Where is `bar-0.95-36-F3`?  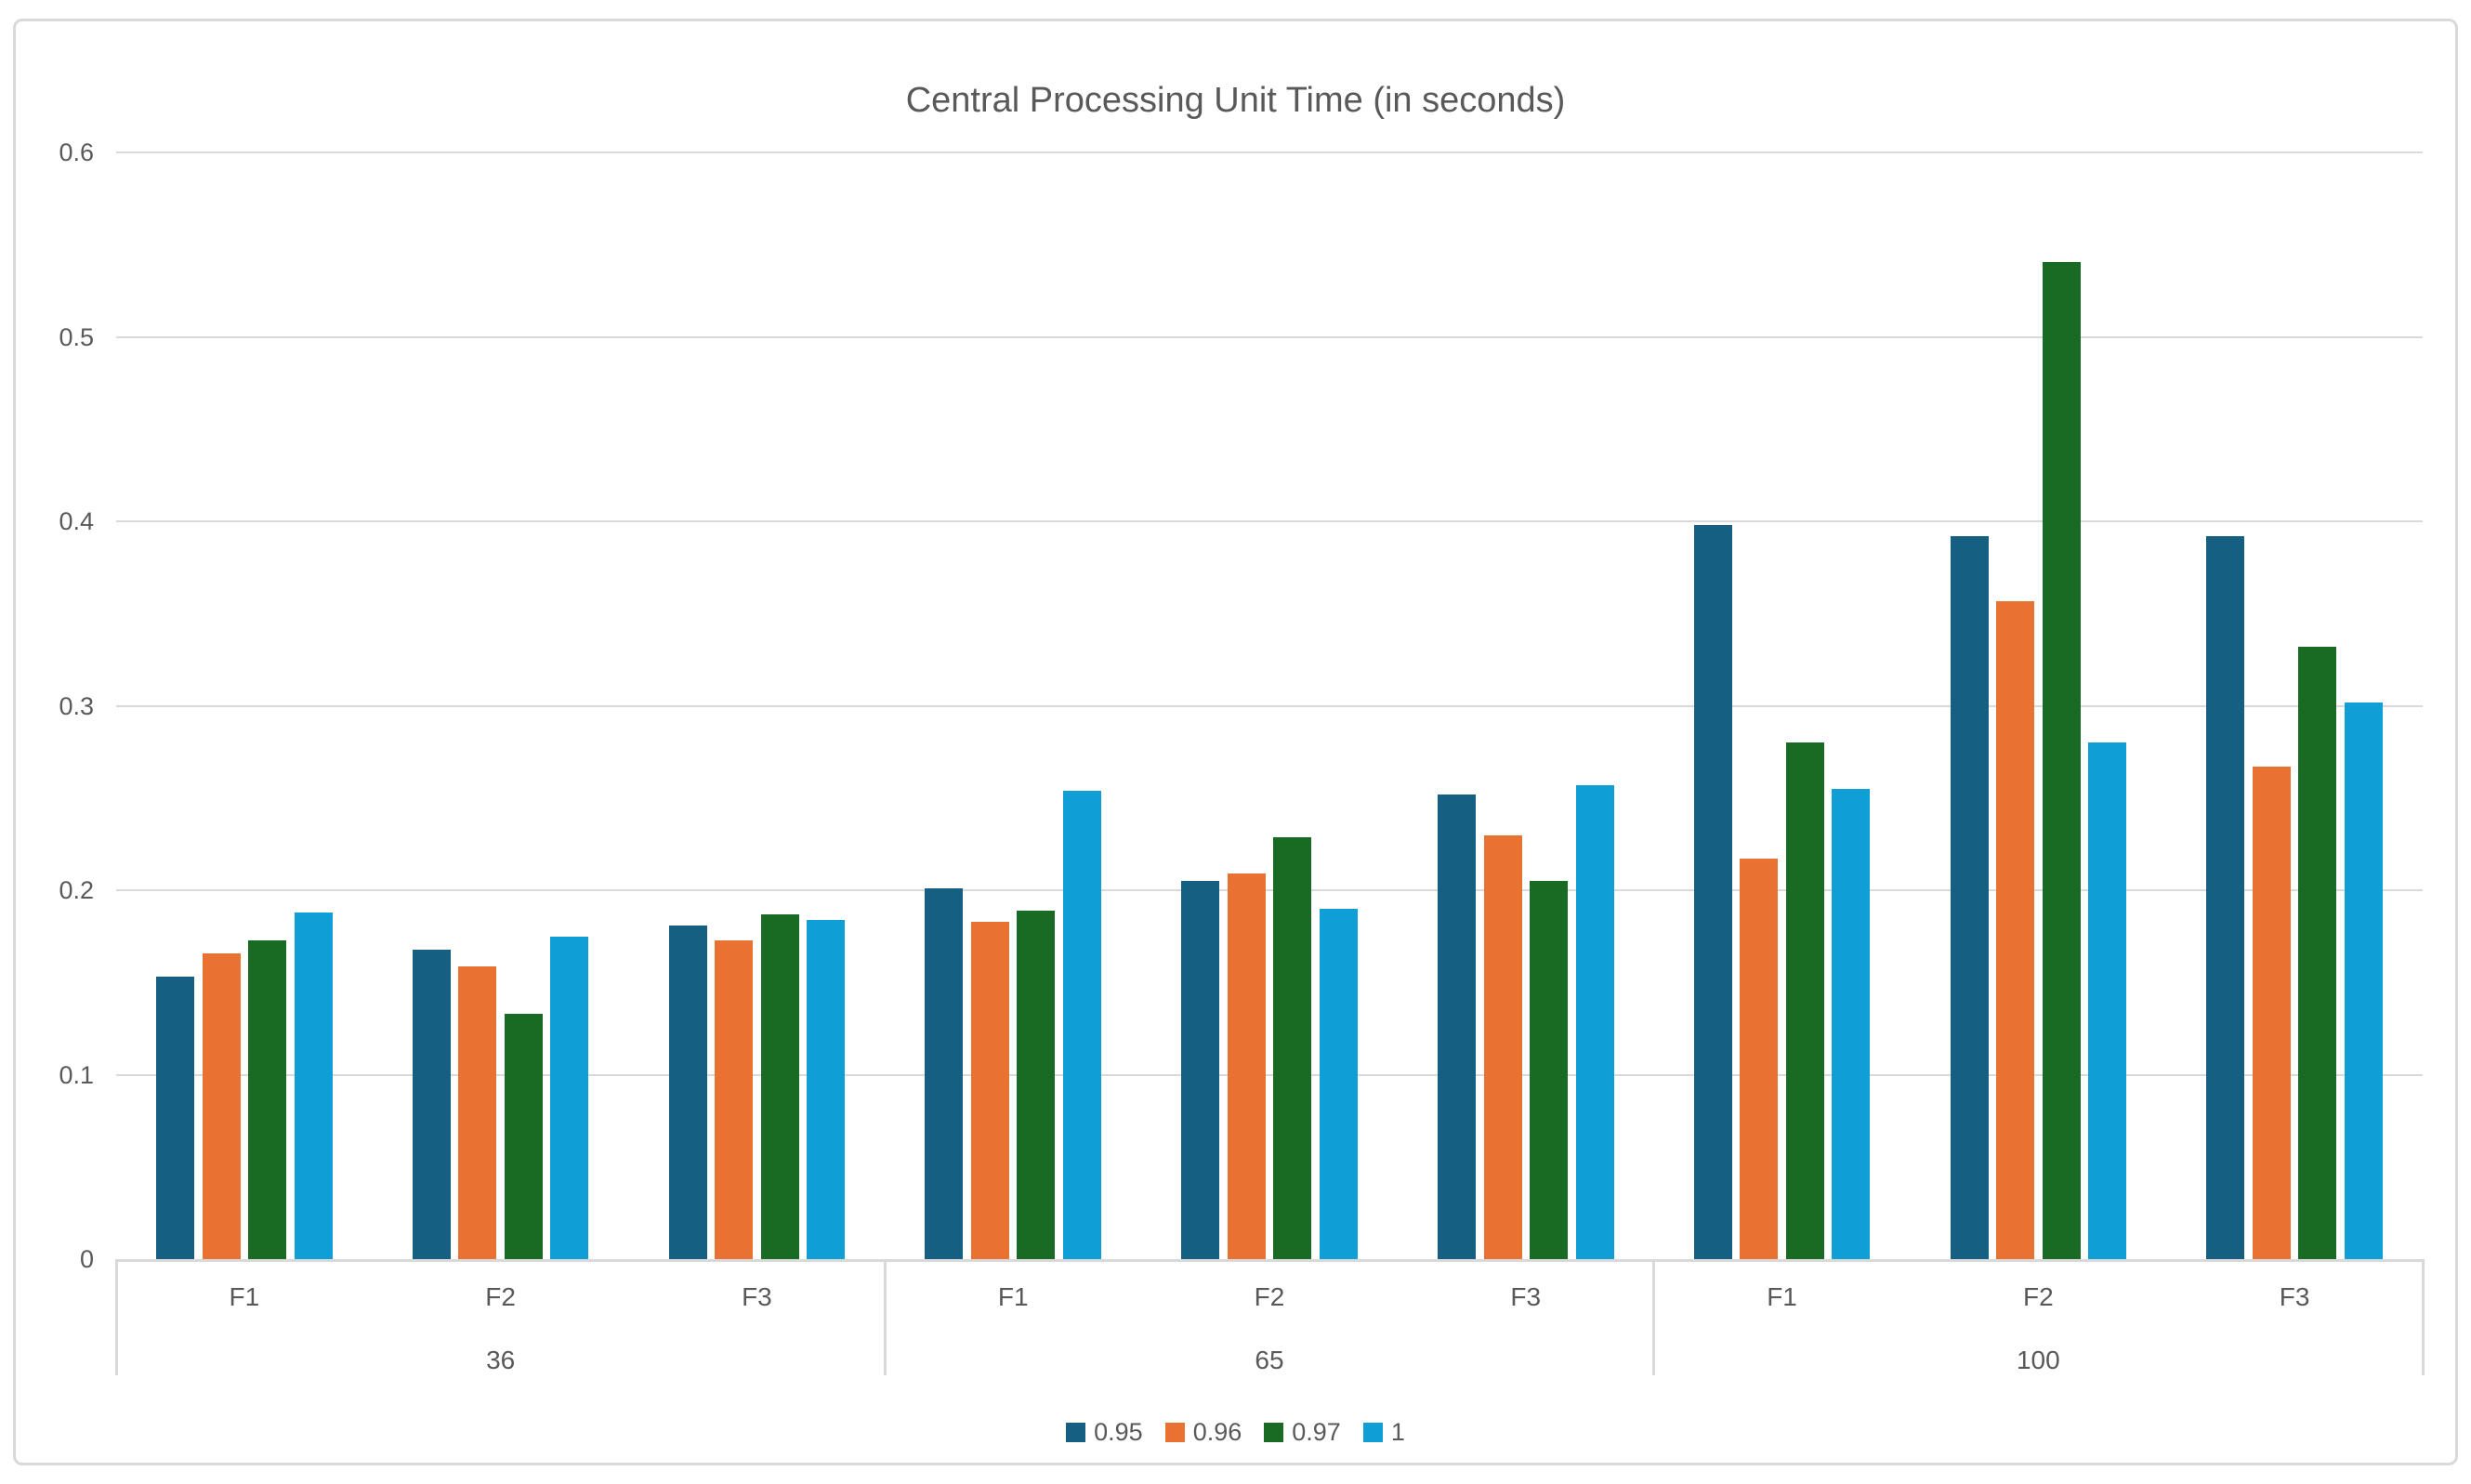 bar-0.95-36-F3 is located at coordinates (687, 1092).